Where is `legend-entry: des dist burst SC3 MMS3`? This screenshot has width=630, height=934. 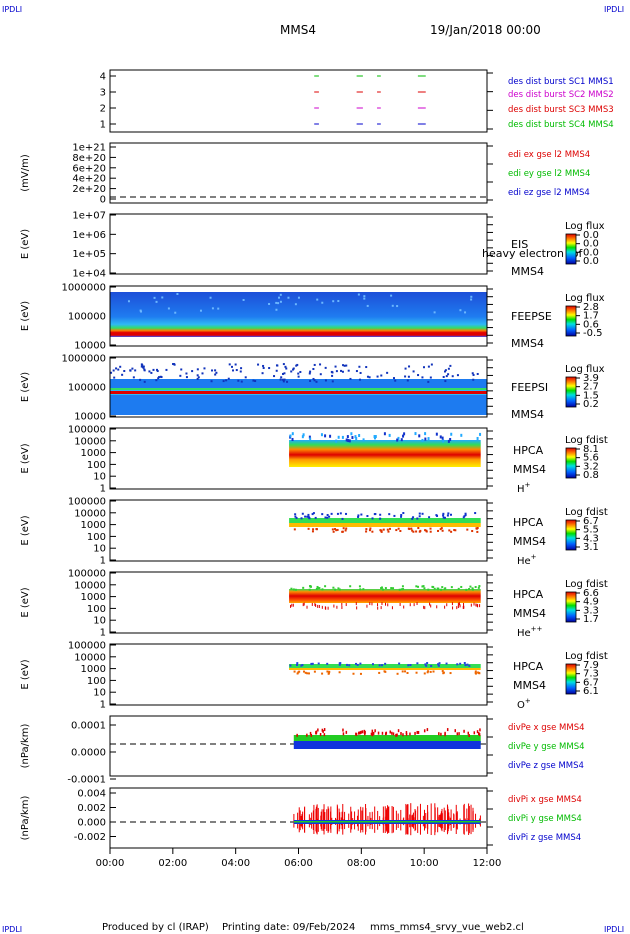
legend-entry: des dist burst SC3 MMS3 is located at coordinates (561, 110).